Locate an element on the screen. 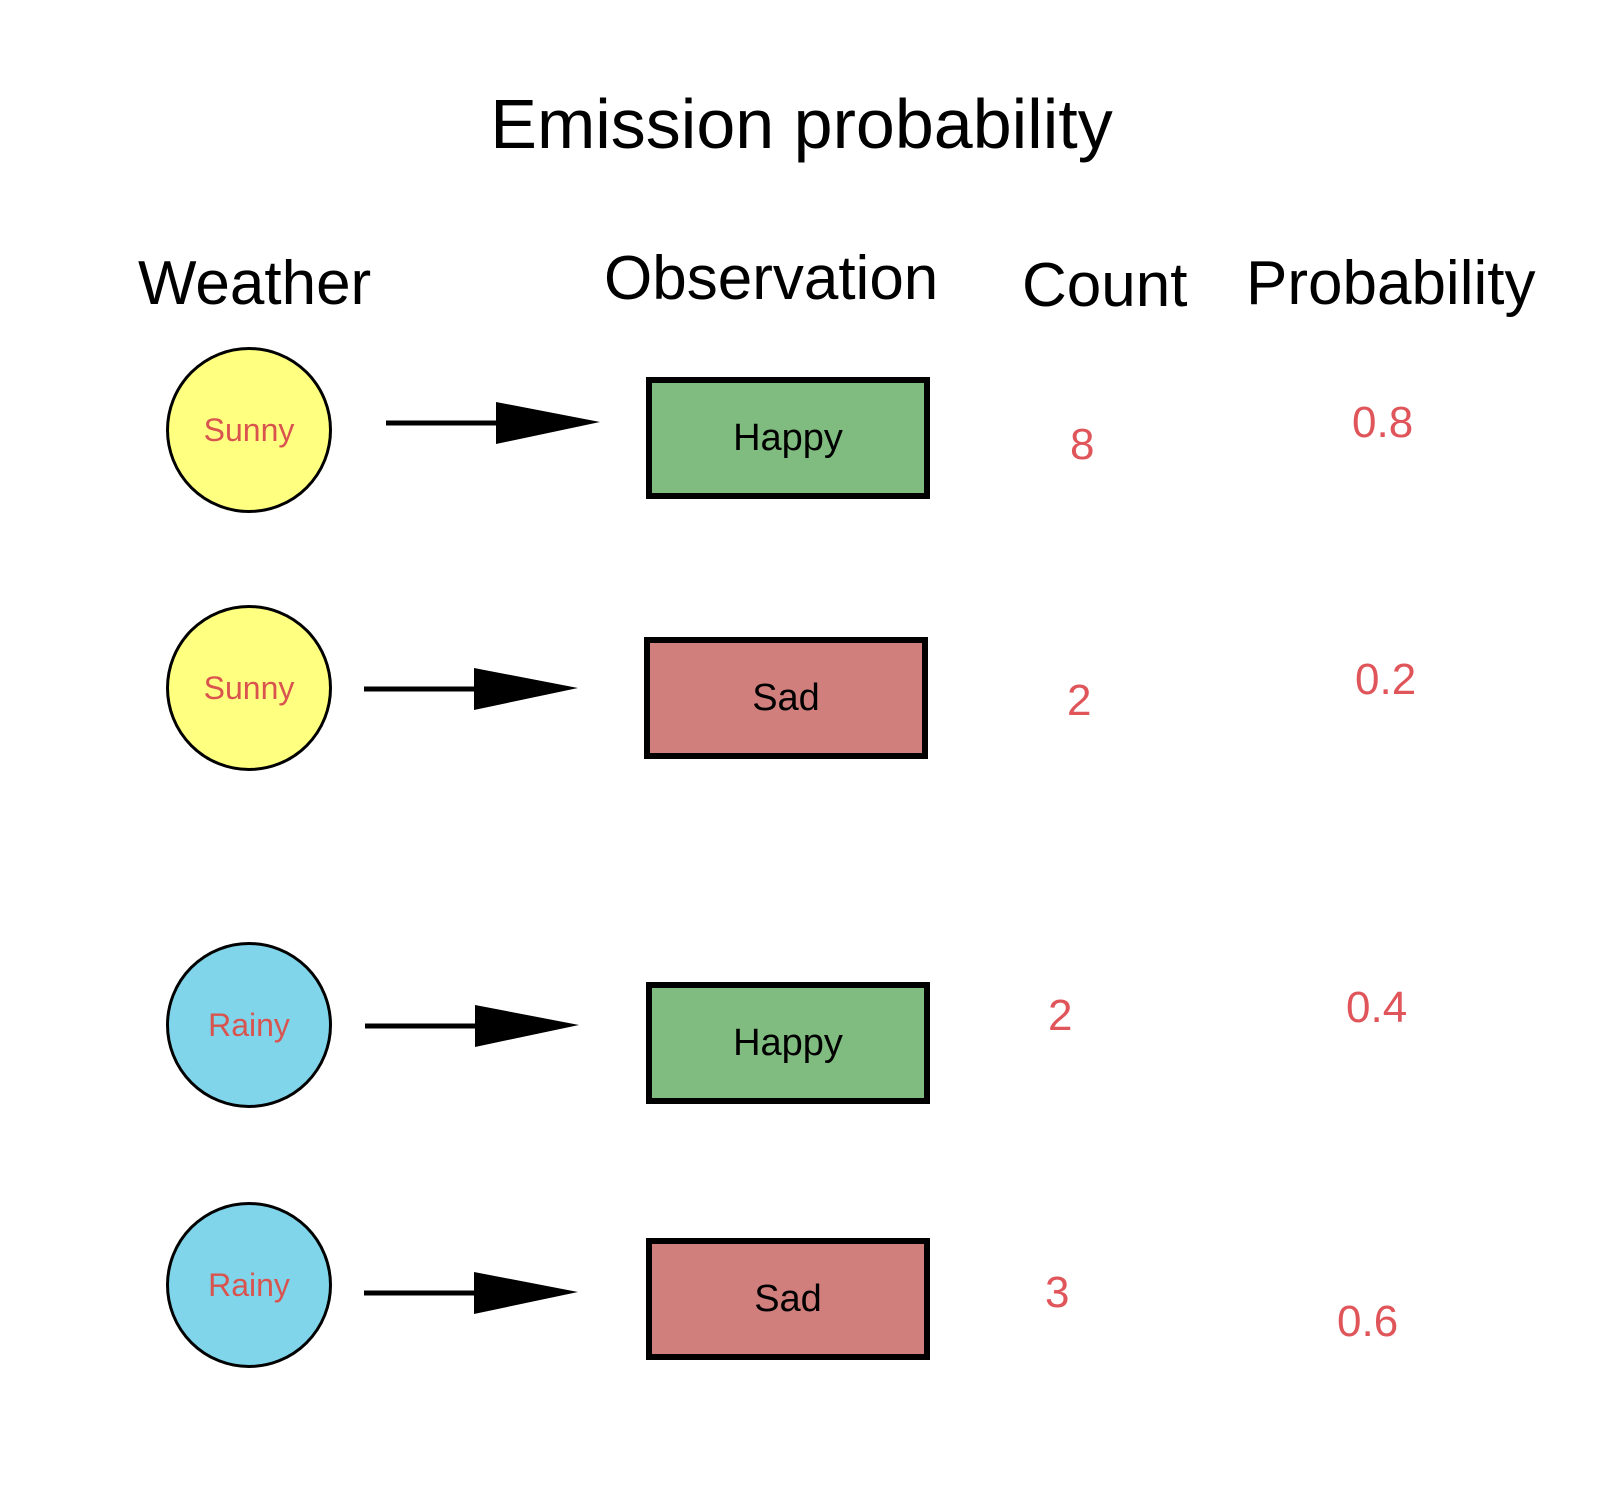 This screenshot has height=1494, width=1603. probability-value: 0.8 is located at coordinates (1383, 422).